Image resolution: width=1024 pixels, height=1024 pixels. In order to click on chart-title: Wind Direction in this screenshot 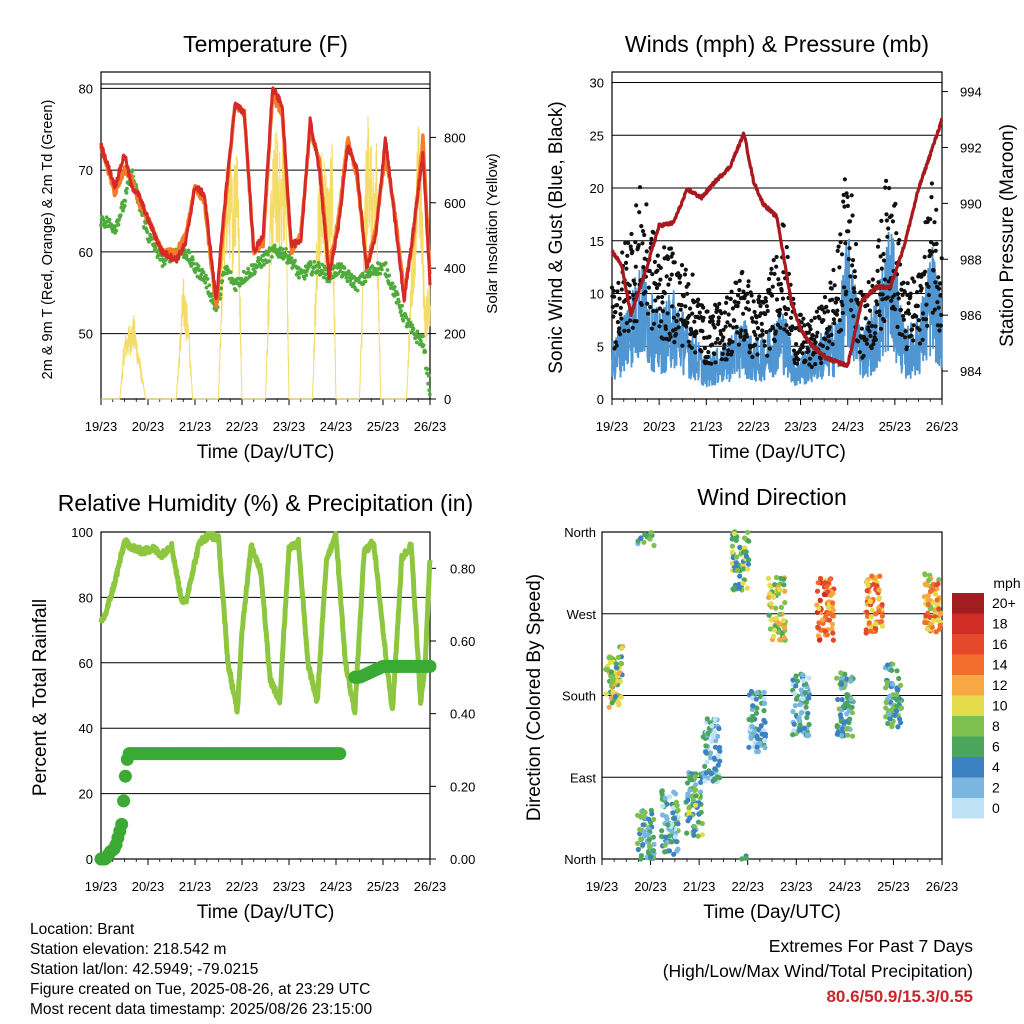, I will do `click(772, 497)`.